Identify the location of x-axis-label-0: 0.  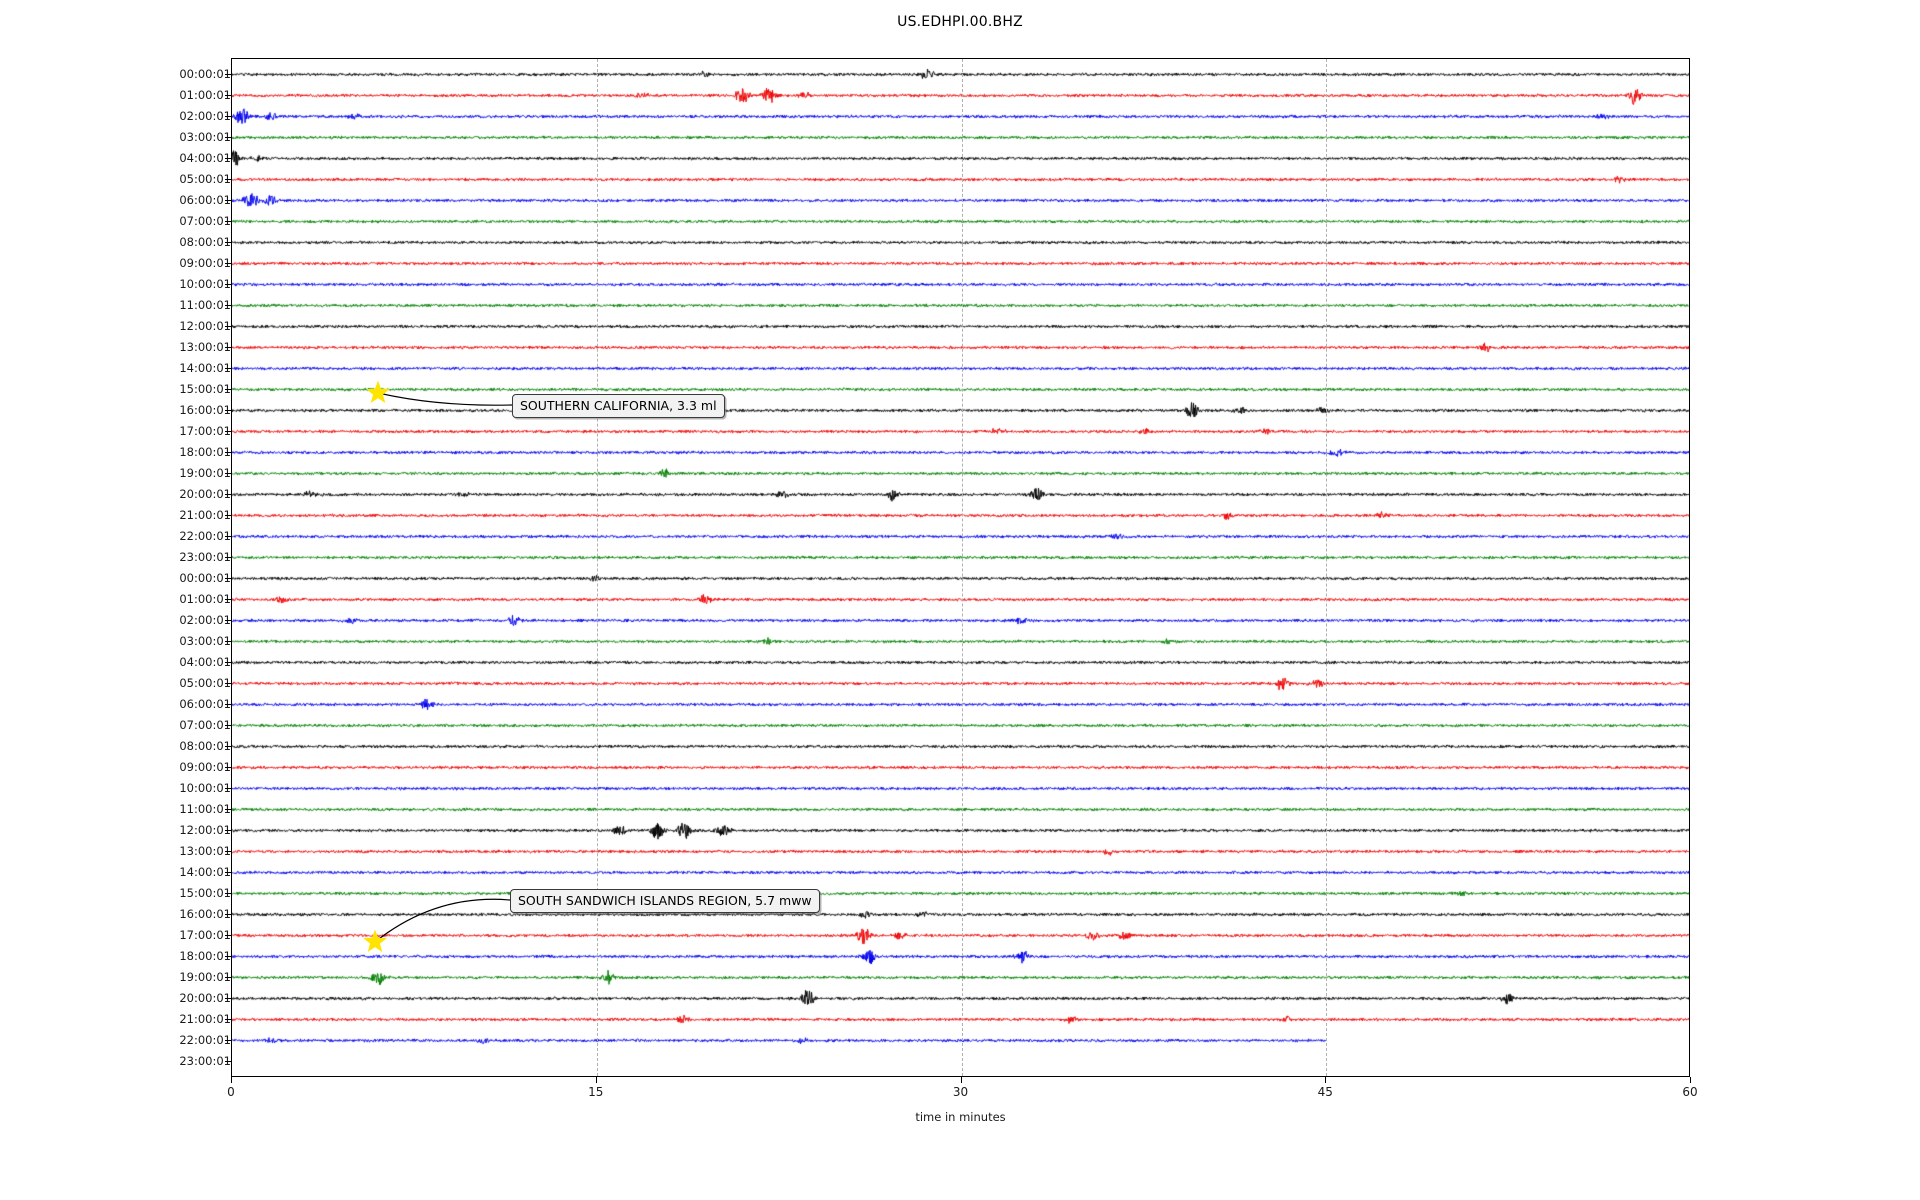
(231, 1092).